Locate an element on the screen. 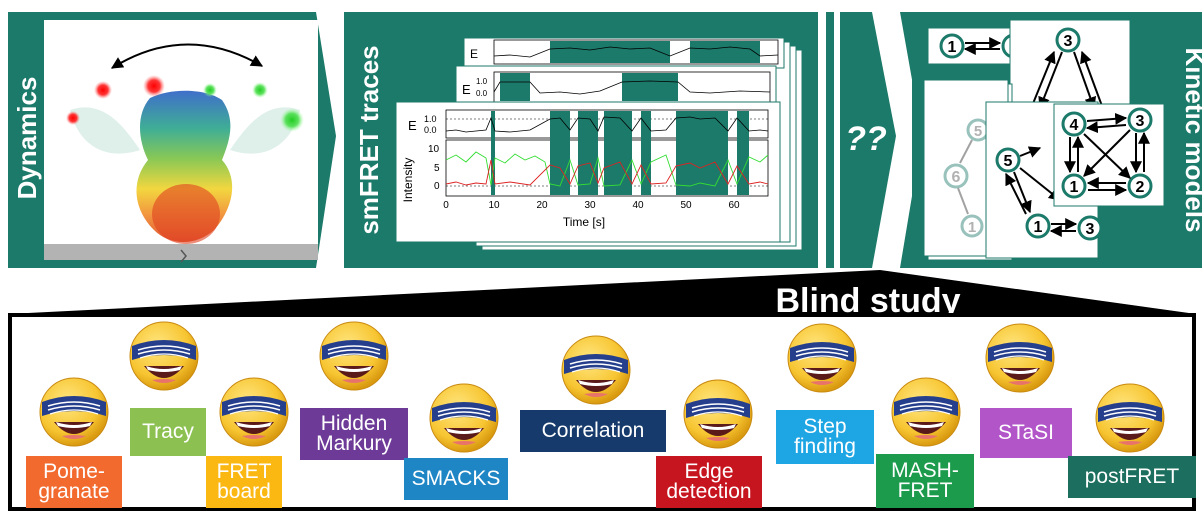 Image resolution: width=1202 pixels, height=512 pixels. tool-name: FRET board is located at coordinates (244, 481).